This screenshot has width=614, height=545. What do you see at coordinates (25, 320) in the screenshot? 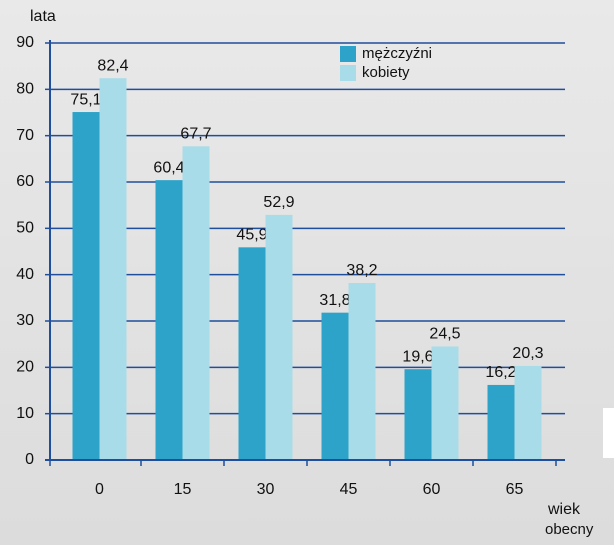
I see `y-tick-label: 30` at bounding box center [25, 320].